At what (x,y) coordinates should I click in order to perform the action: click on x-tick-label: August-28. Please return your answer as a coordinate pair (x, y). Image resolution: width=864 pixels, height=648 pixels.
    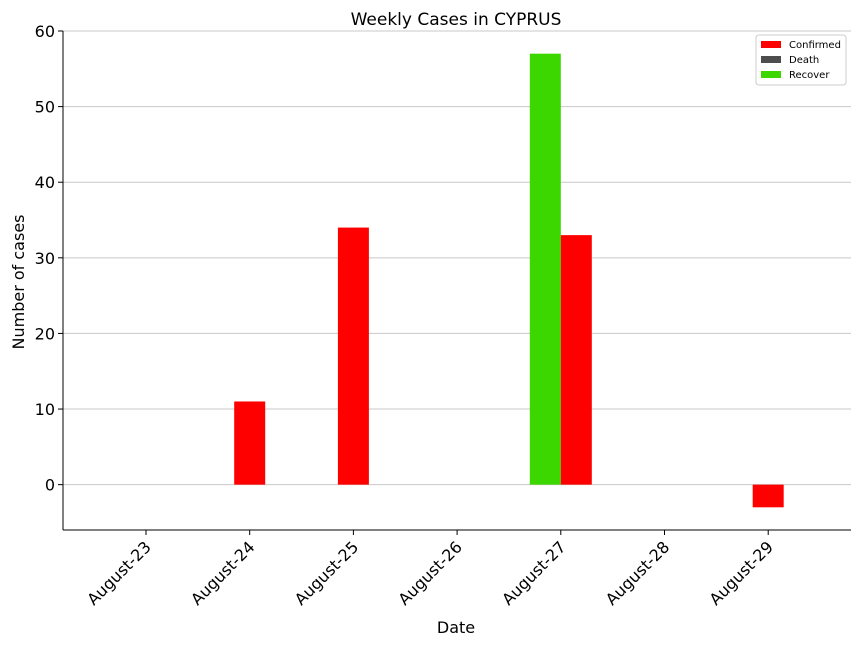
    Looking at the image, I should click on (638, 573).